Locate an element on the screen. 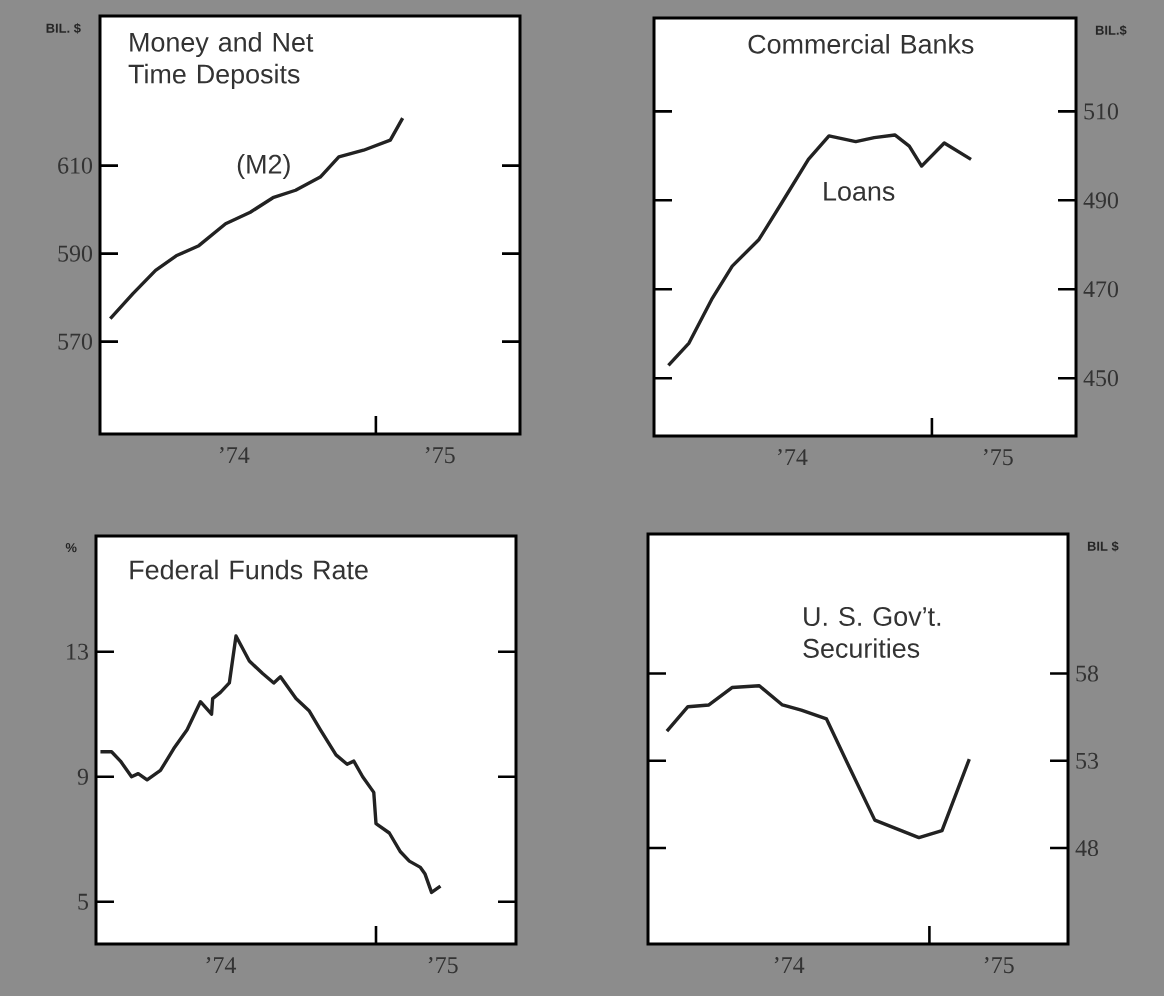 Image resolution: width=1164 pixels, height=996 pixels. y-tick-label: 610 is located at coordinates (75, 165).